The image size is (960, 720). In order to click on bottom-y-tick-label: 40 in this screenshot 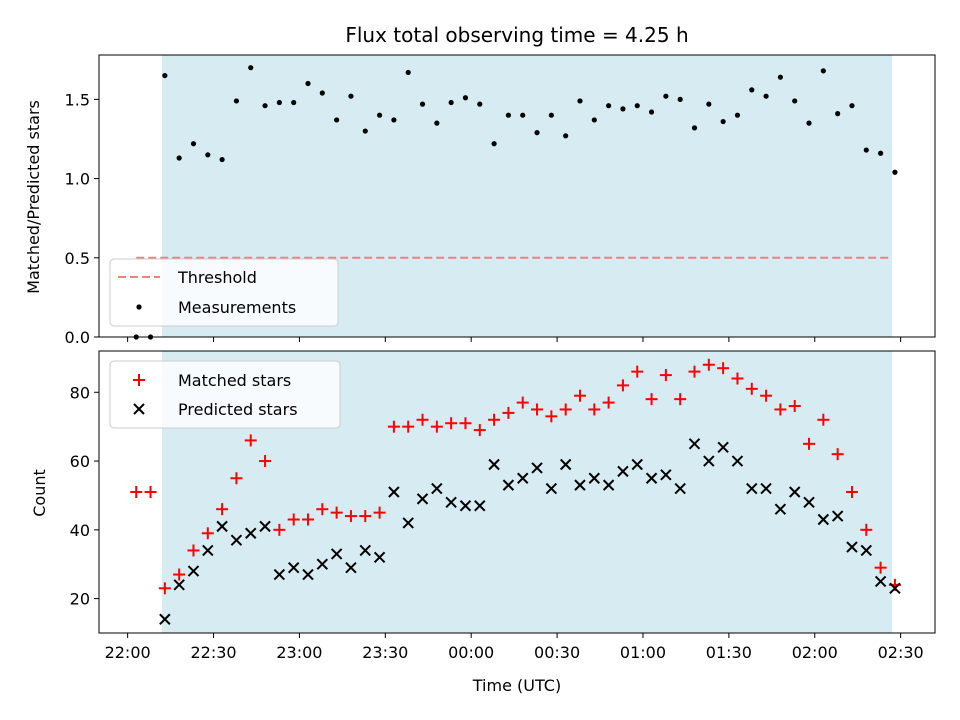, I will do `click(80, 530)`.